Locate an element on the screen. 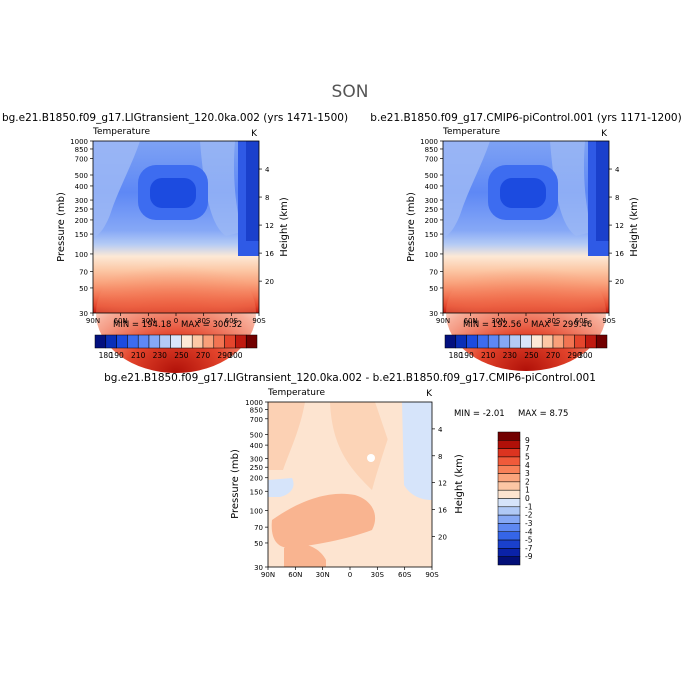 Image resolution: width=700 pixels, height=700 pixels. colorbar-label: 300 is located at coordinates (235, 355).